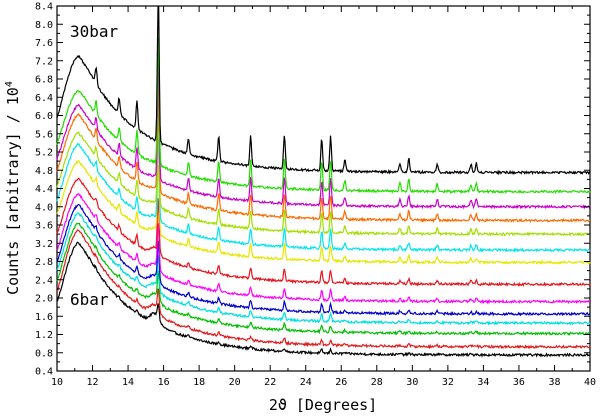 The width and height of the screenshot is (600, 417). What do you see at coordinates (235, 382) in the screenshot?
I see `x-tick-label: 20` at bounding box center [235, 382].